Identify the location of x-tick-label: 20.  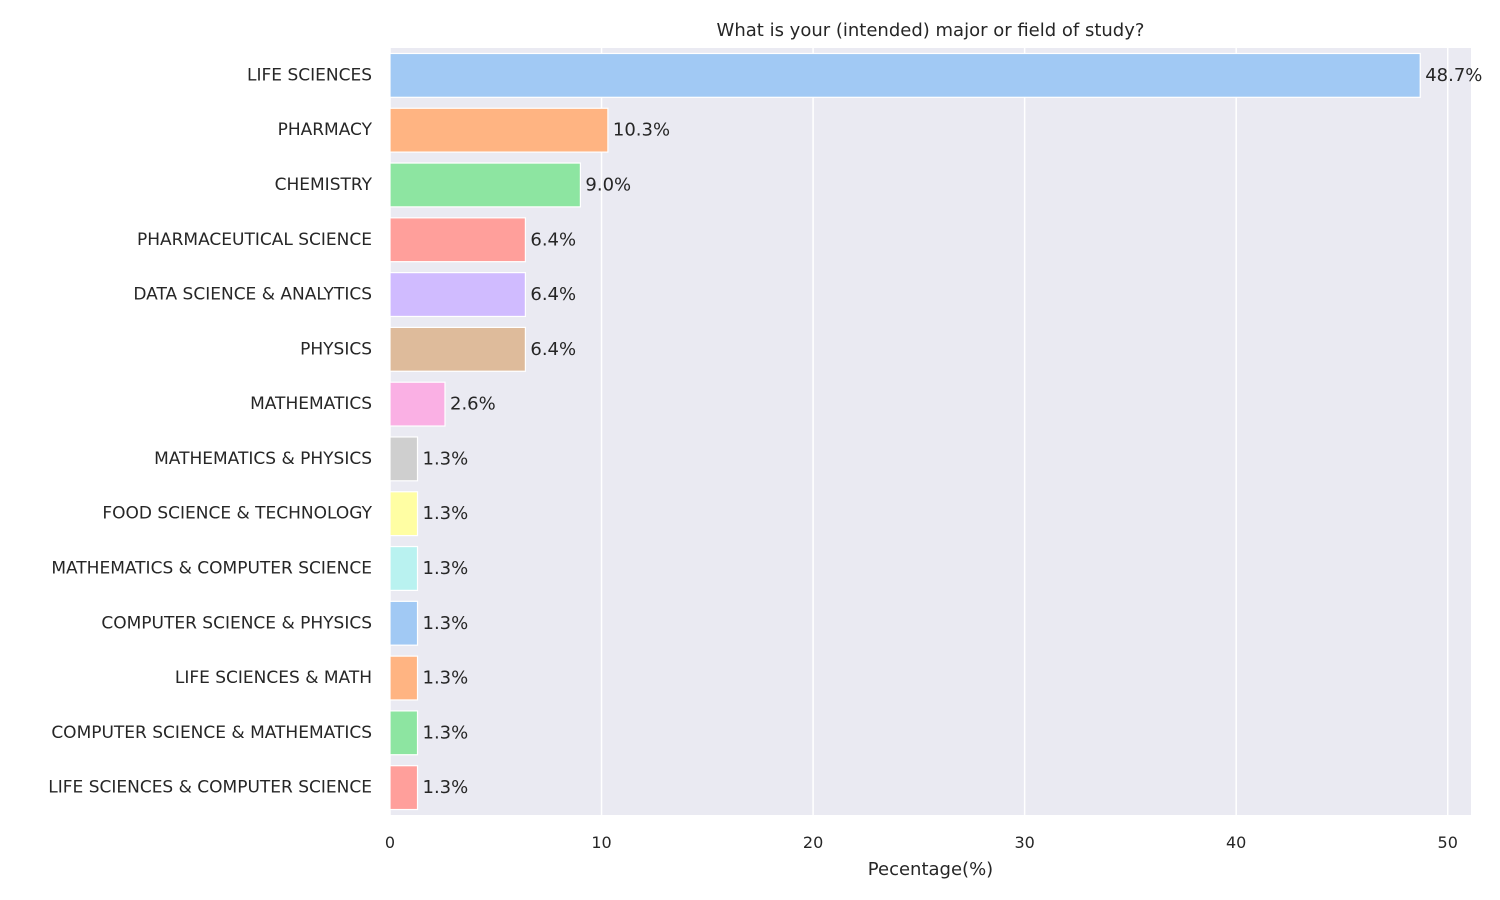
(813, 842).